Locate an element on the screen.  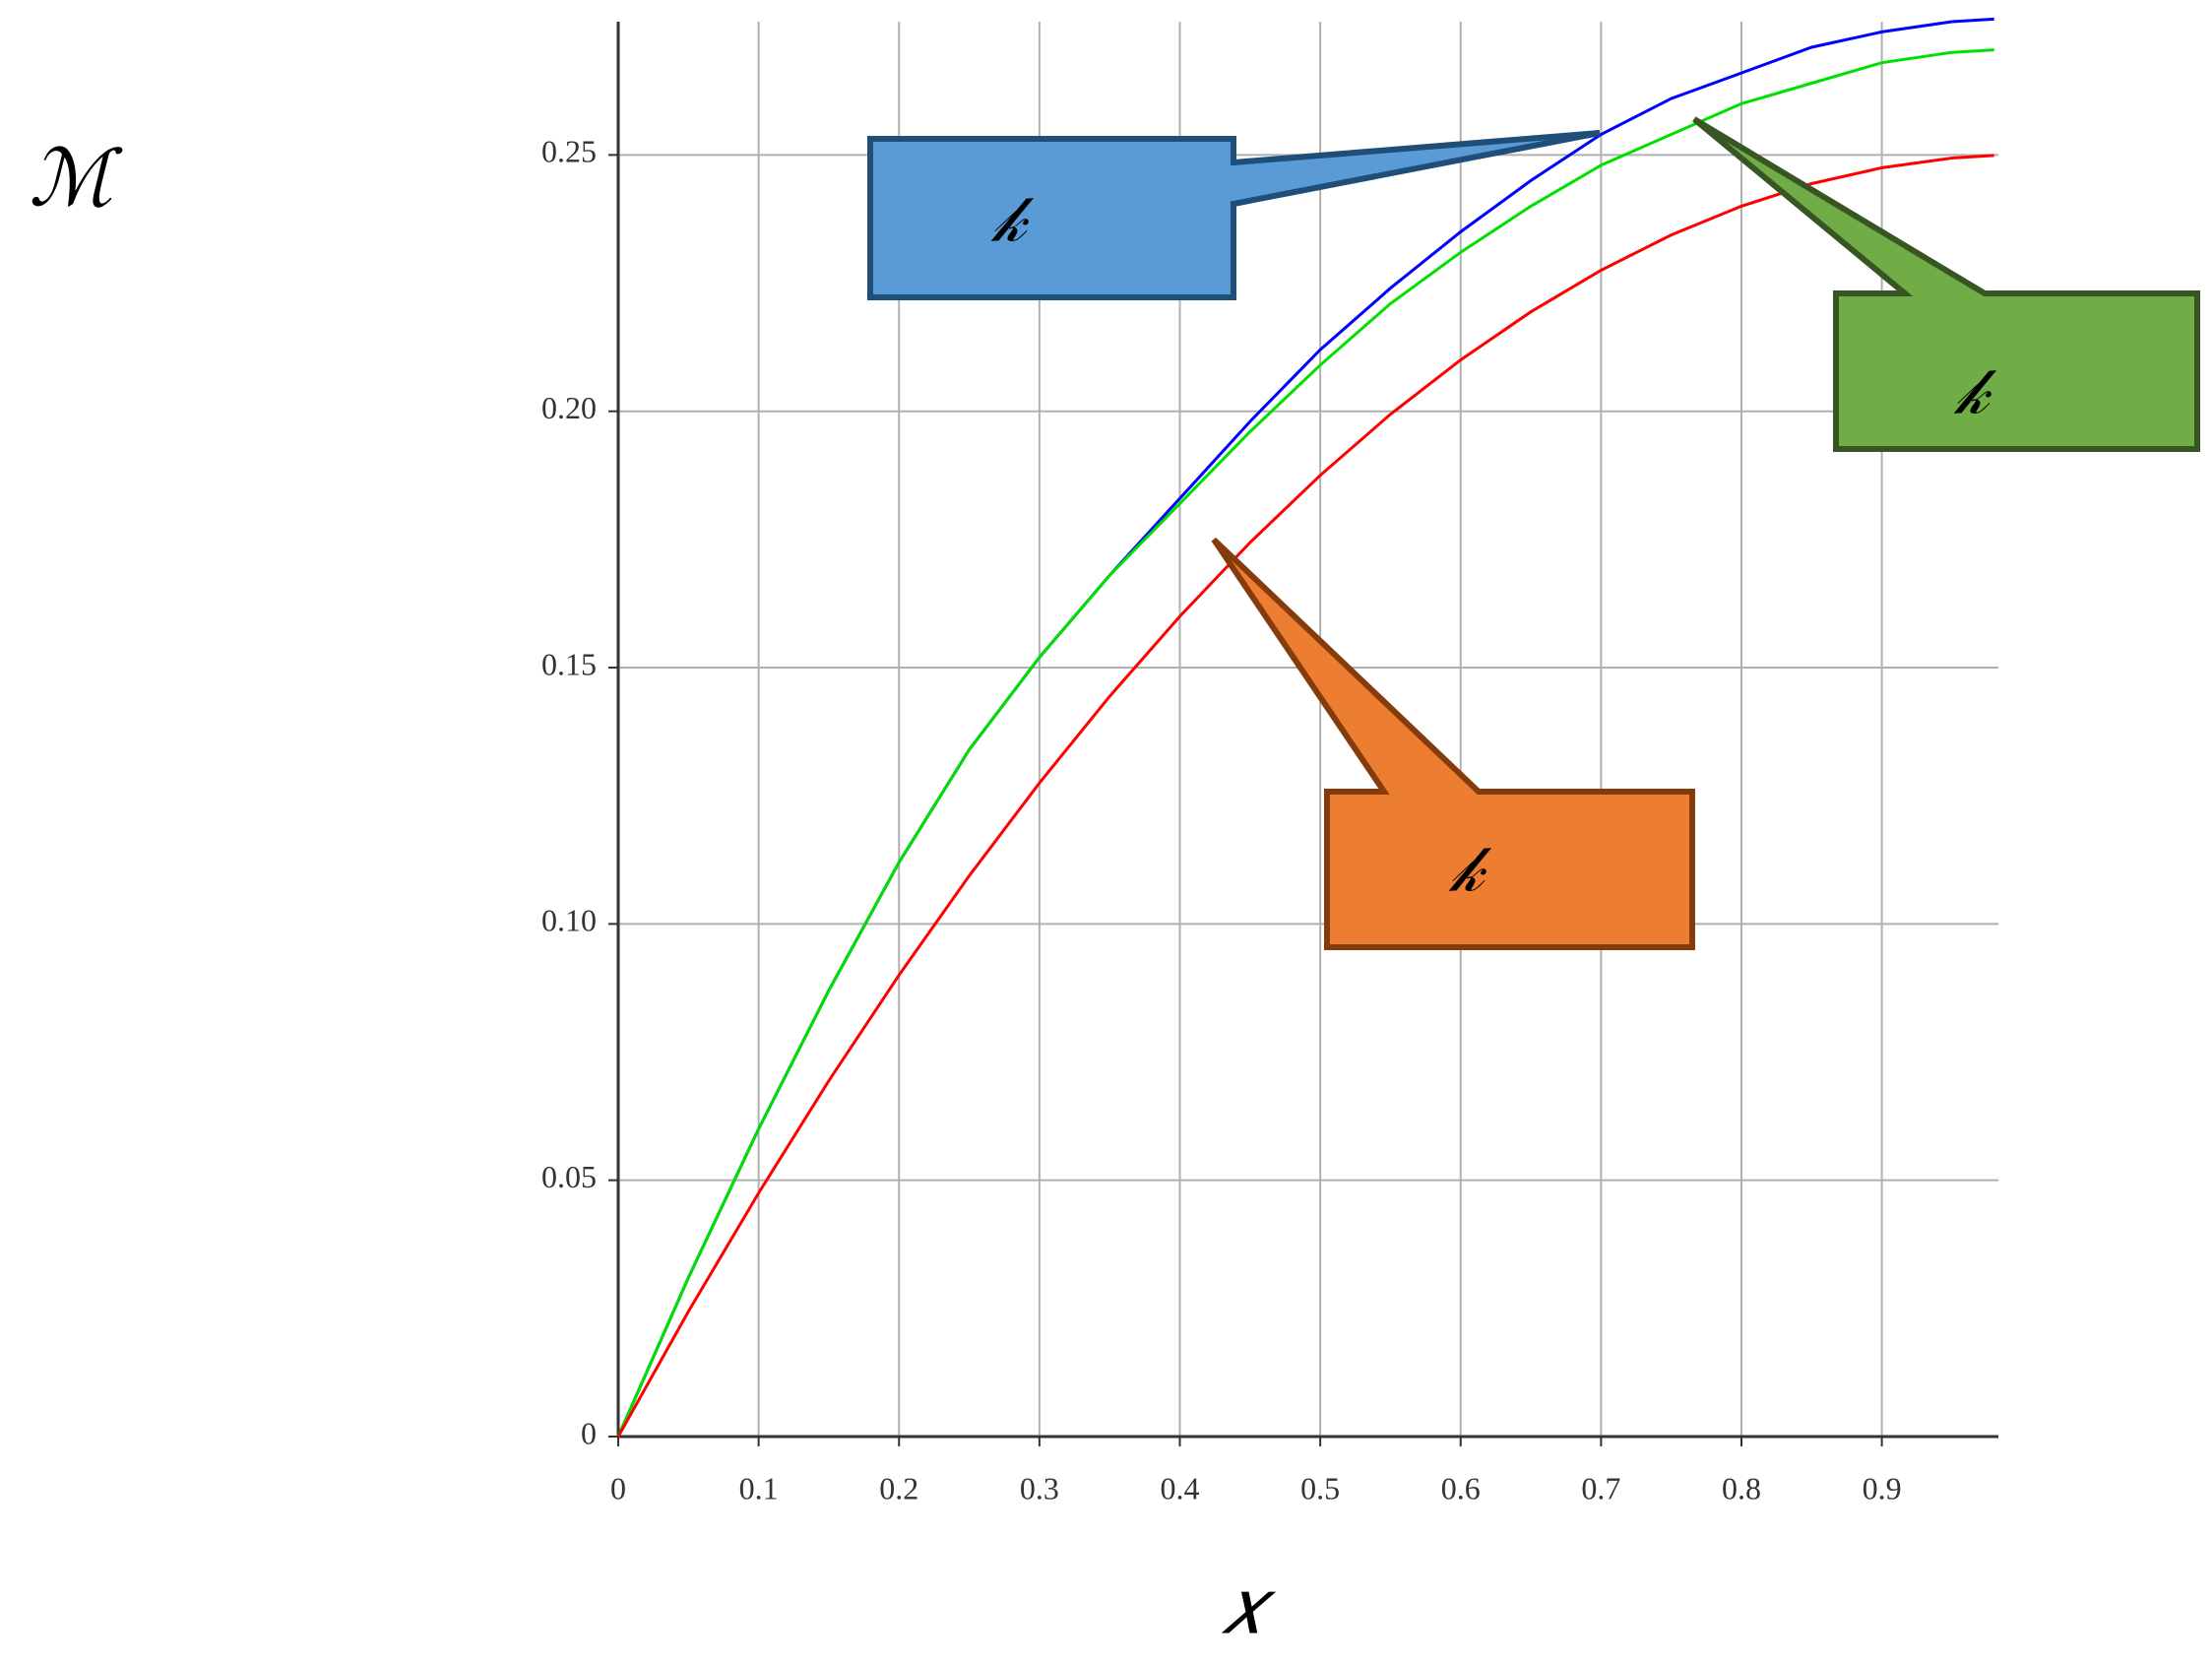
y-tick-label: 0 is located at coordinates (589, 1432).